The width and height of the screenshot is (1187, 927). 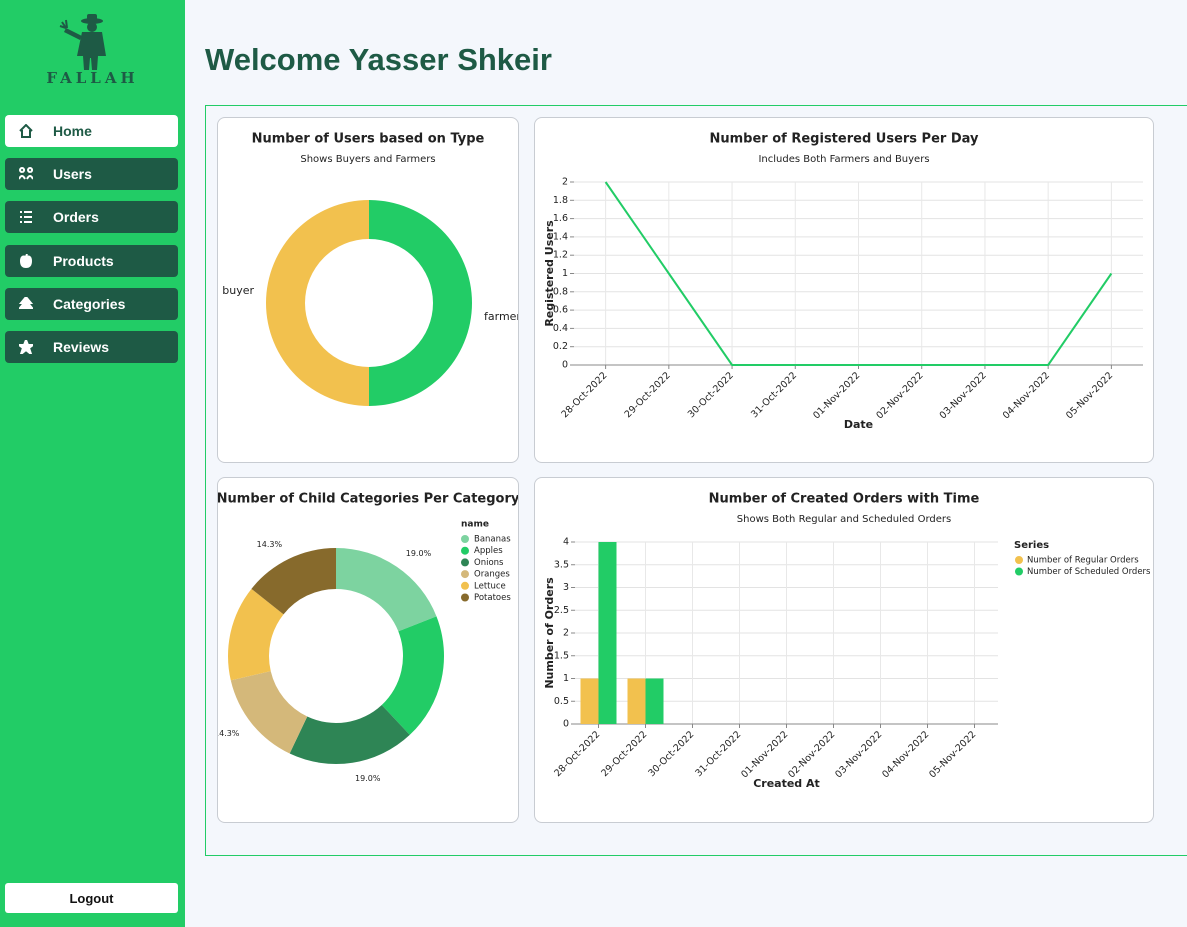 I want to click on nav-label: Categories, so click(x=89, y=304).